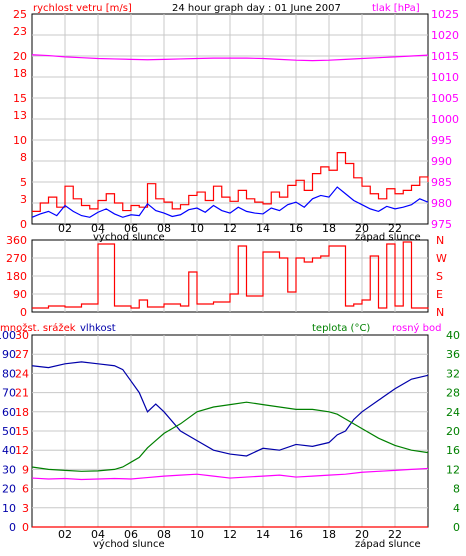  Describe the element at coordinates (9, 489) in the screenshot. I see `humidity-tick: 20` at that location.